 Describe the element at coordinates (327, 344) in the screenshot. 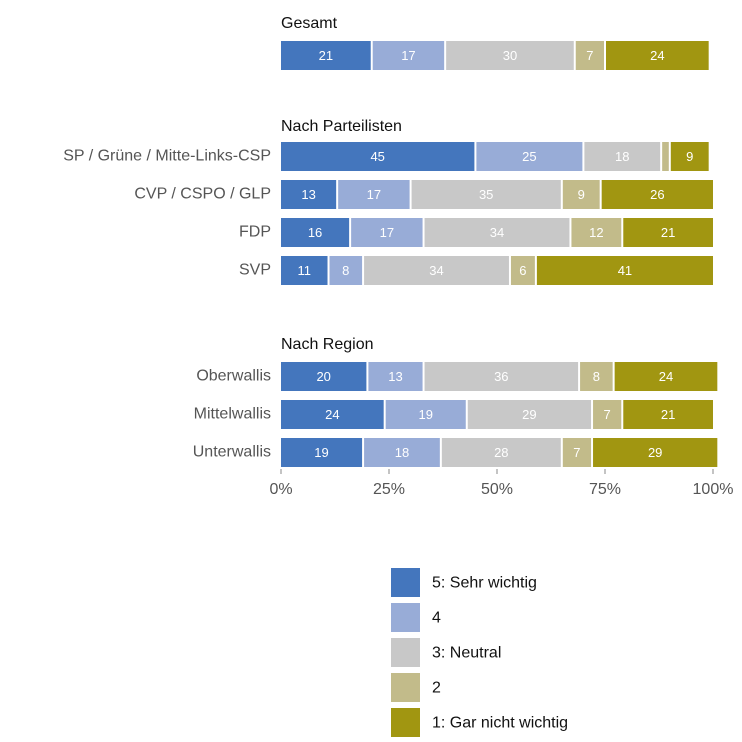

I see `group-title: Nach Region` at that location.